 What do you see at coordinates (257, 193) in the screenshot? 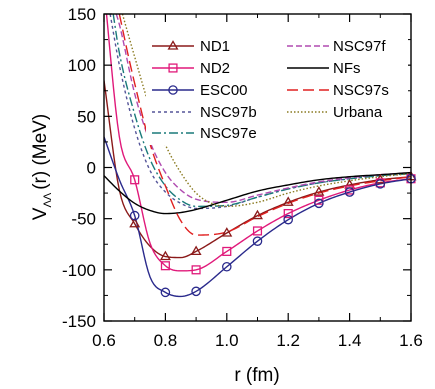
I see `series-nfs-line` at bounding box center [257, 193].